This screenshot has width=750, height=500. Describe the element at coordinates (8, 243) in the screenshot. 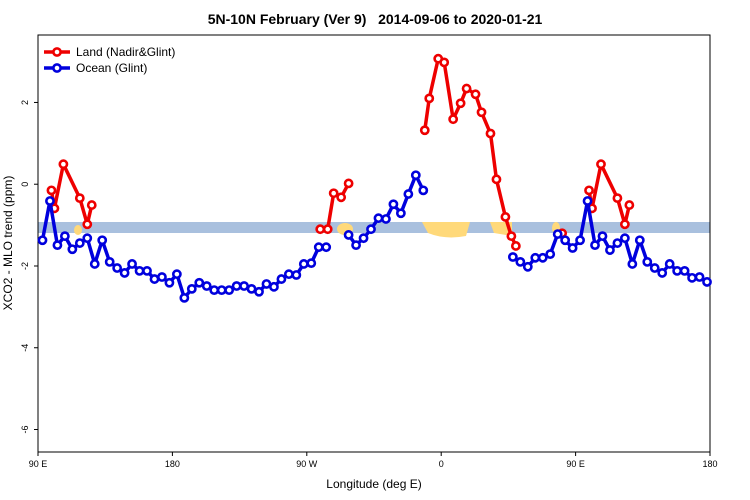

I see `y-axis-label: XCO2 - MLO trend (ppm)` at that location.